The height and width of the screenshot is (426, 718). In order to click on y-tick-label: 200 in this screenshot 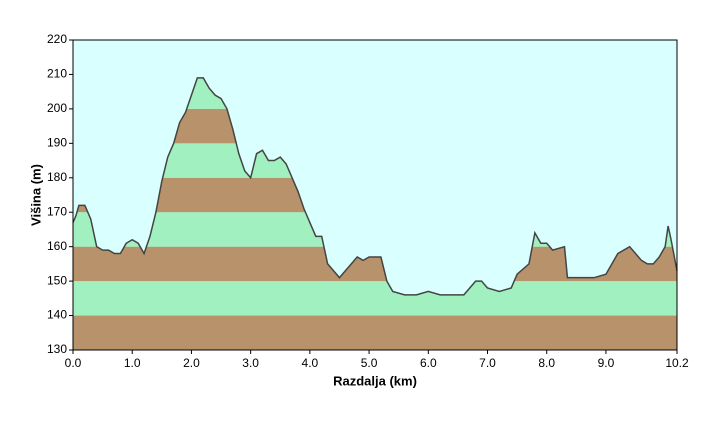, I will do `click(57, 108)`.